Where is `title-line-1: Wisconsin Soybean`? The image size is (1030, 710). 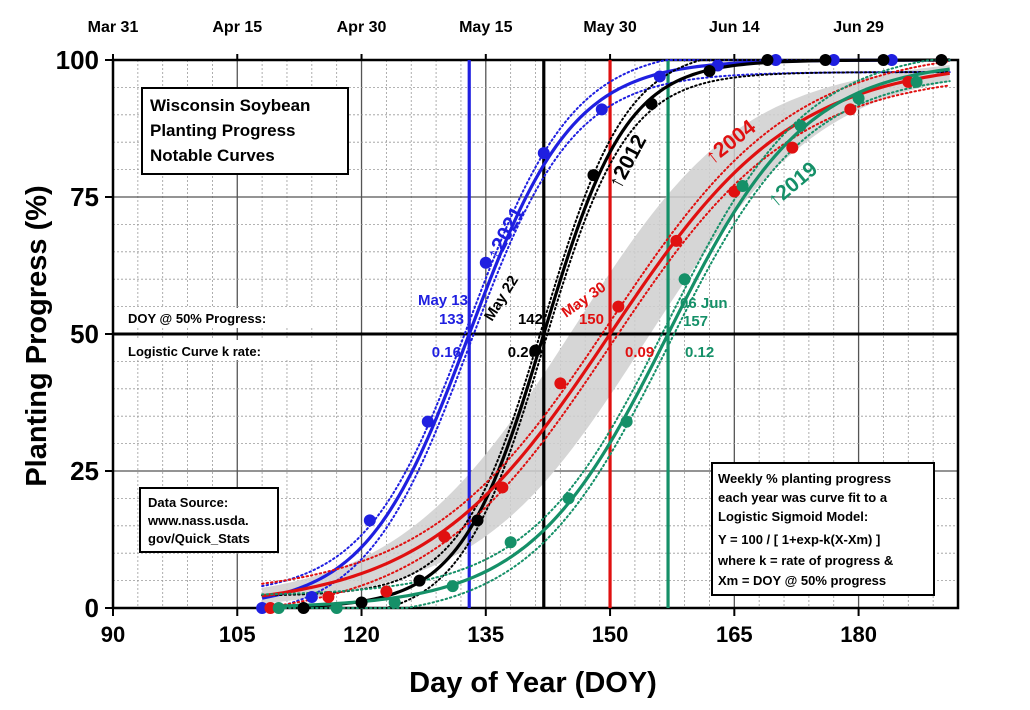
title-line-1: Wisconsin Soybean is located at coordinates (230, 105).